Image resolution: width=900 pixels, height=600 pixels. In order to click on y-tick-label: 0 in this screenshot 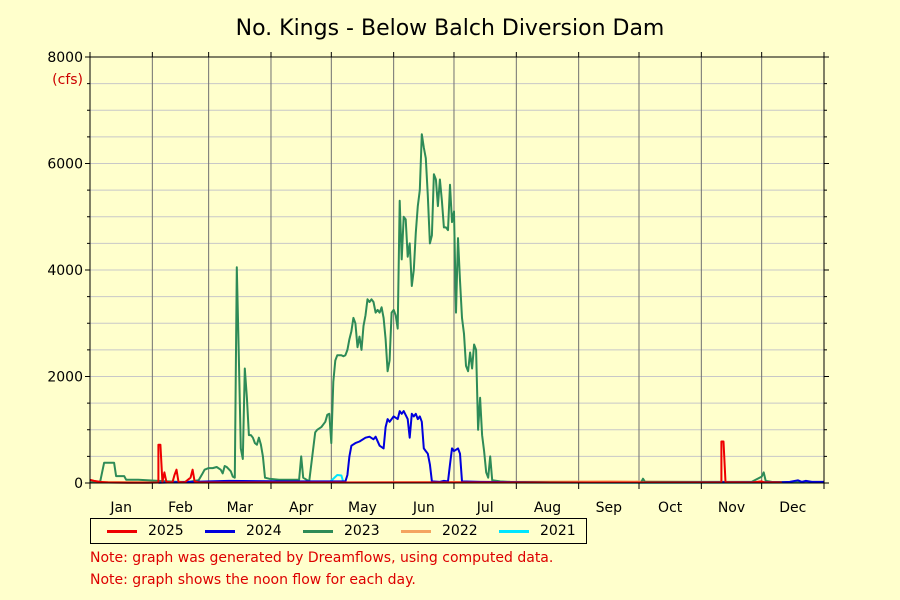, I will do `click(78, 484)`.